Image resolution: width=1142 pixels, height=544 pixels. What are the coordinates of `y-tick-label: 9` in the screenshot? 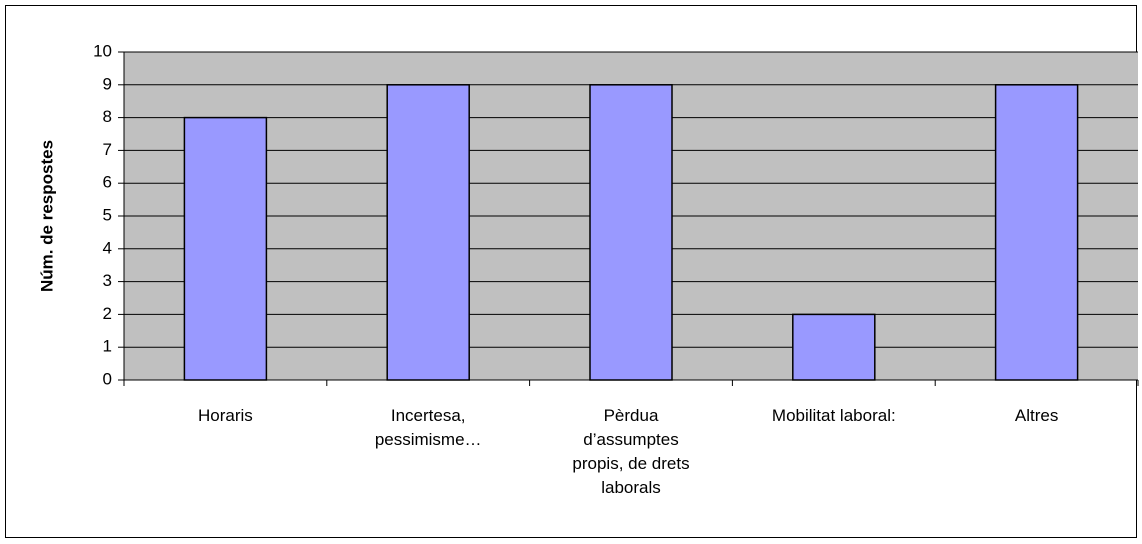 It's located at (107, 83).